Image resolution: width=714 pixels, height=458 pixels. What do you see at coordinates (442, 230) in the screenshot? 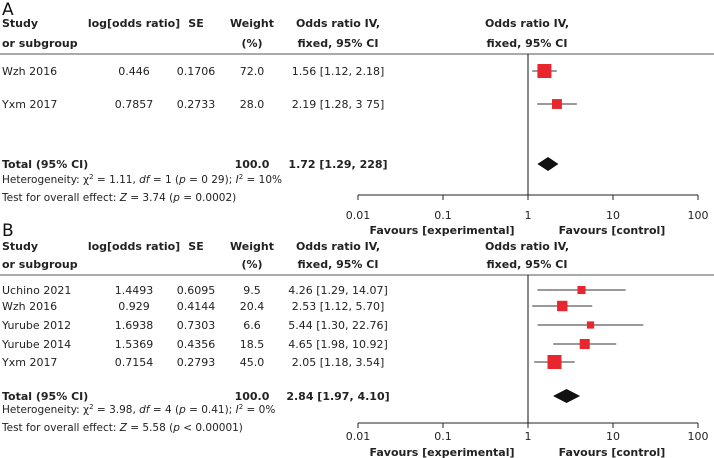
I see `favours-experimental-label: Favours [experimental]` at bounding box center [442, 230].